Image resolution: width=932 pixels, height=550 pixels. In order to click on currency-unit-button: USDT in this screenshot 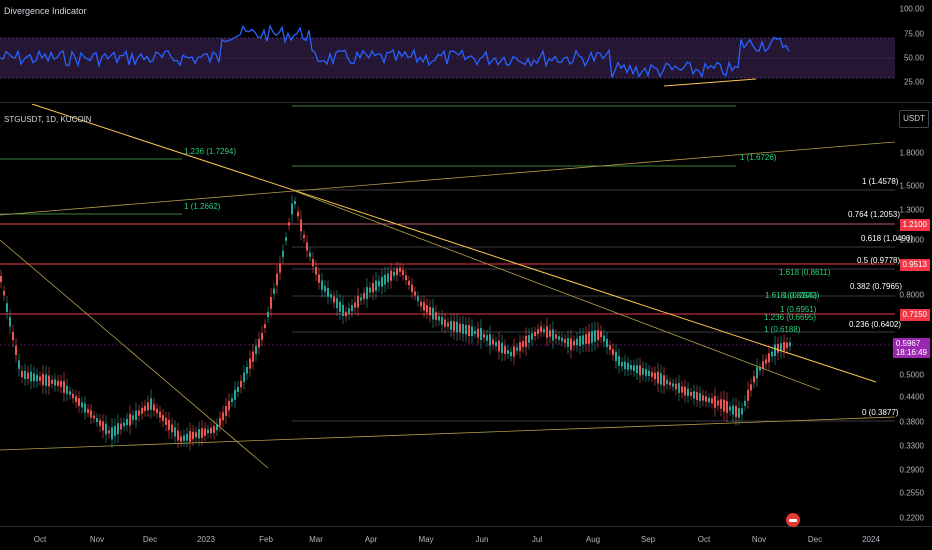, I will do `click(914, 119)`.